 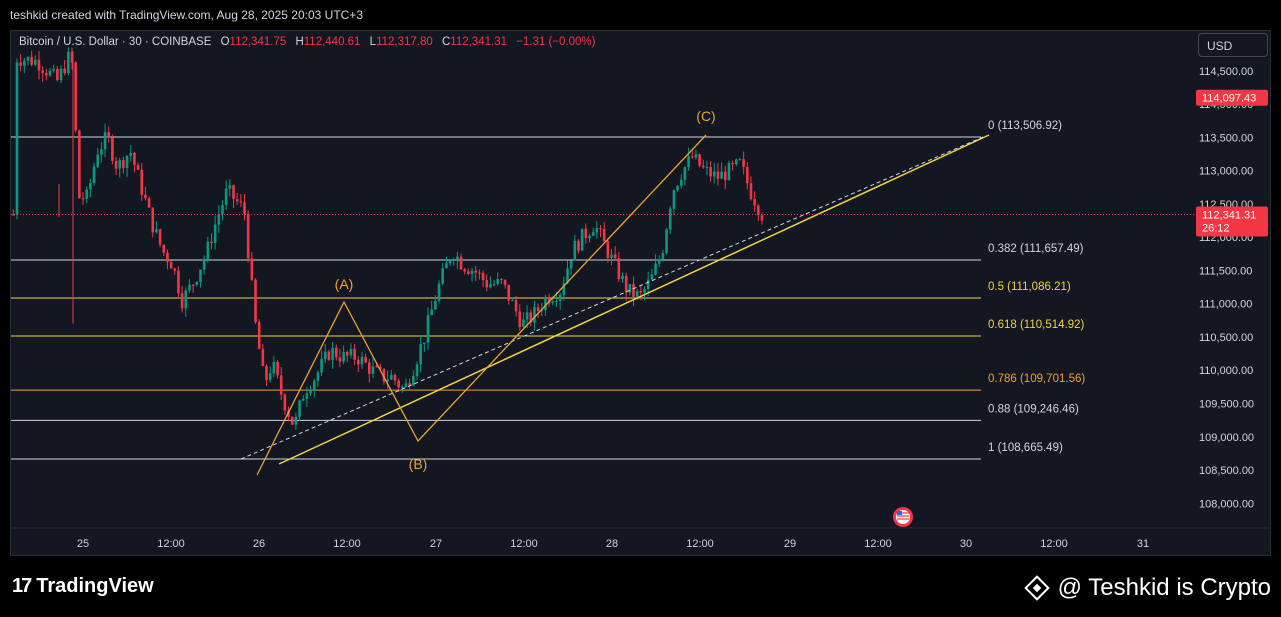 I want to click on symbol-name: Bitcoin / U.S. Dollar · 30 · COINBASE, so click(x=115, y=42).